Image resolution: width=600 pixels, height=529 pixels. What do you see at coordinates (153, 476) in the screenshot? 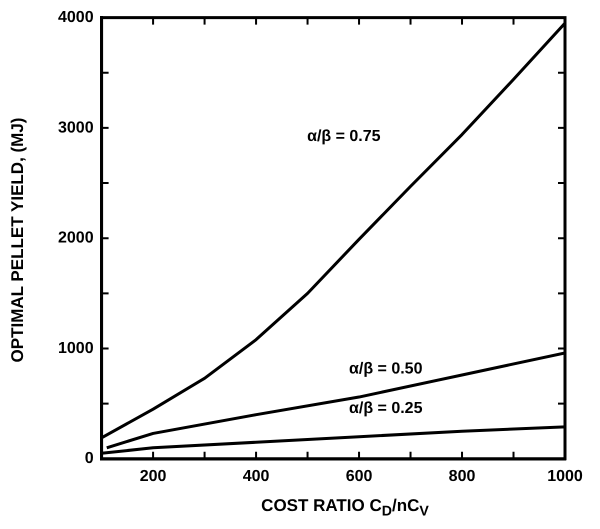
I see `x-tick-label: 200` at bounding box center [153, 476].